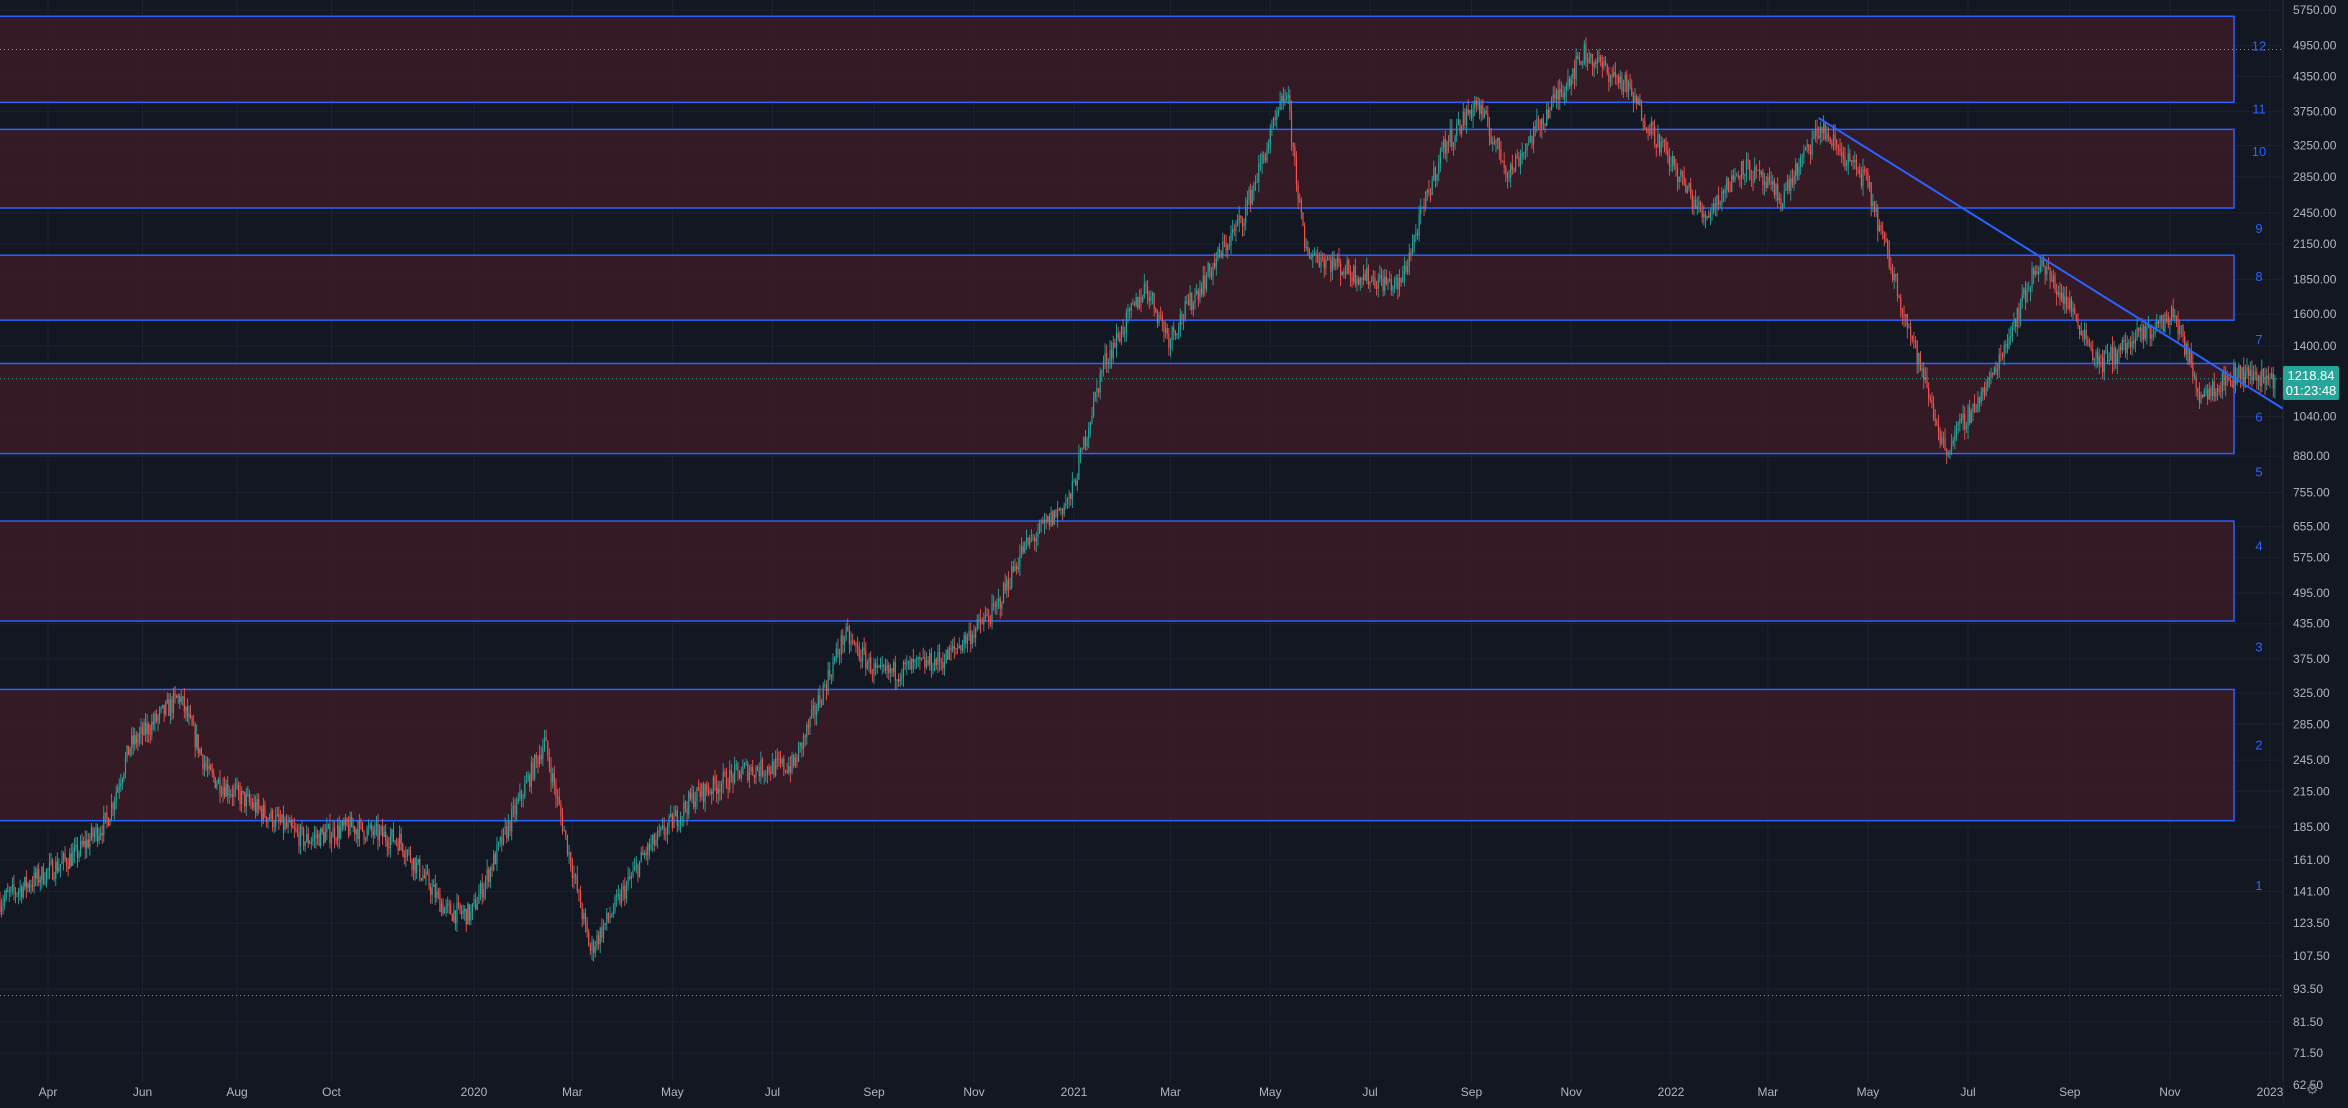 This screenshot has height=1108, width=2348. What do you see at coordinates (2270, 1092) in the screenshot?
I see `time-tick-label: 2023` at bounding box center [2270, 1092].